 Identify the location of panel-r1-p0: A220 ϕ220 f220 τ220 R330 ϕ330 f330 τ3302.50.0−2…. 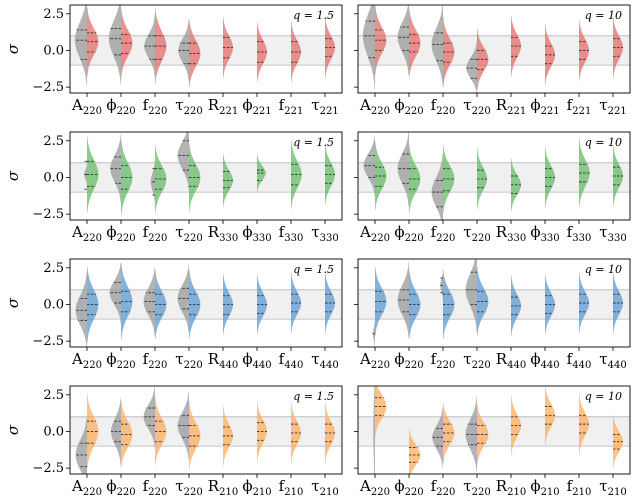
(187, 187).